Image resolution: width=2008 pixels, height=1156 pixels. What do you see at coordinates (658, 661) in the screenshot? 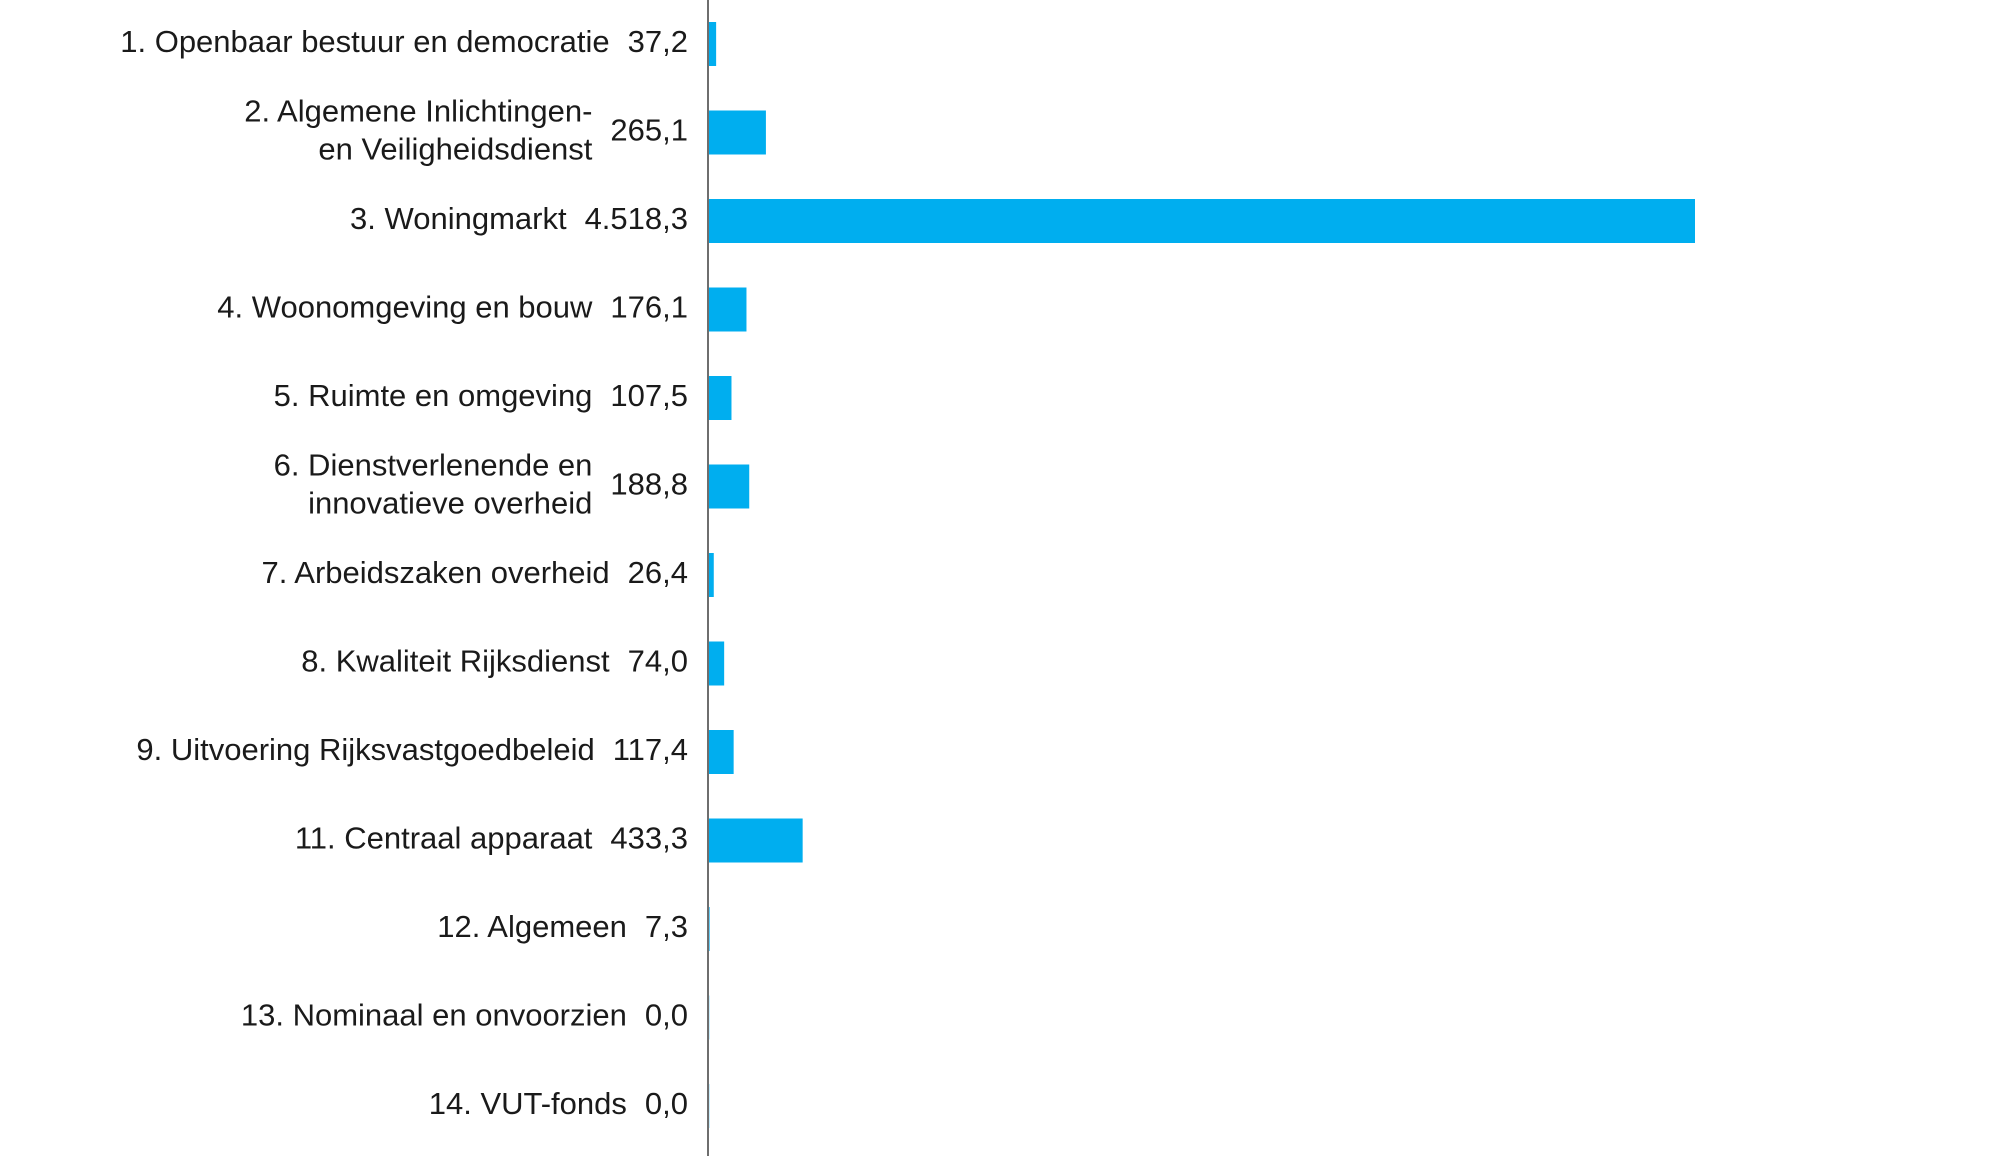
I see `value-label: 74,0` at bounding box center [658, 661].